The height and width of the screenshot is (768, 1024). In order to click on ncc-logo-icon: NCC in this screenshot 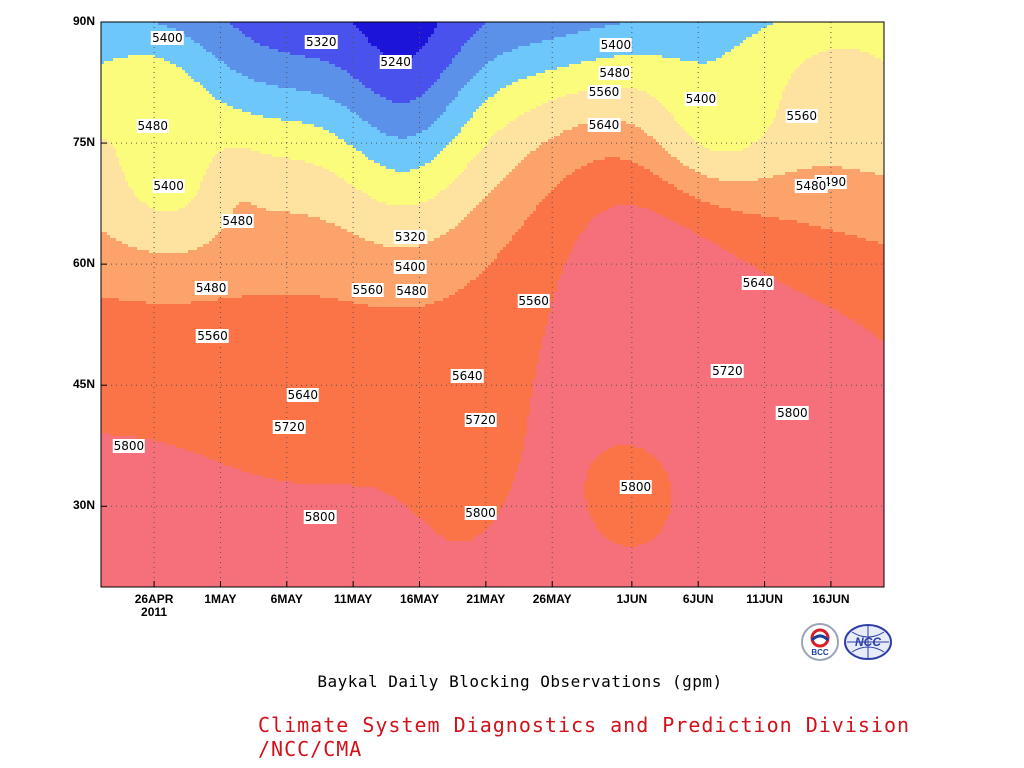, I will do `click(868, 642)`.